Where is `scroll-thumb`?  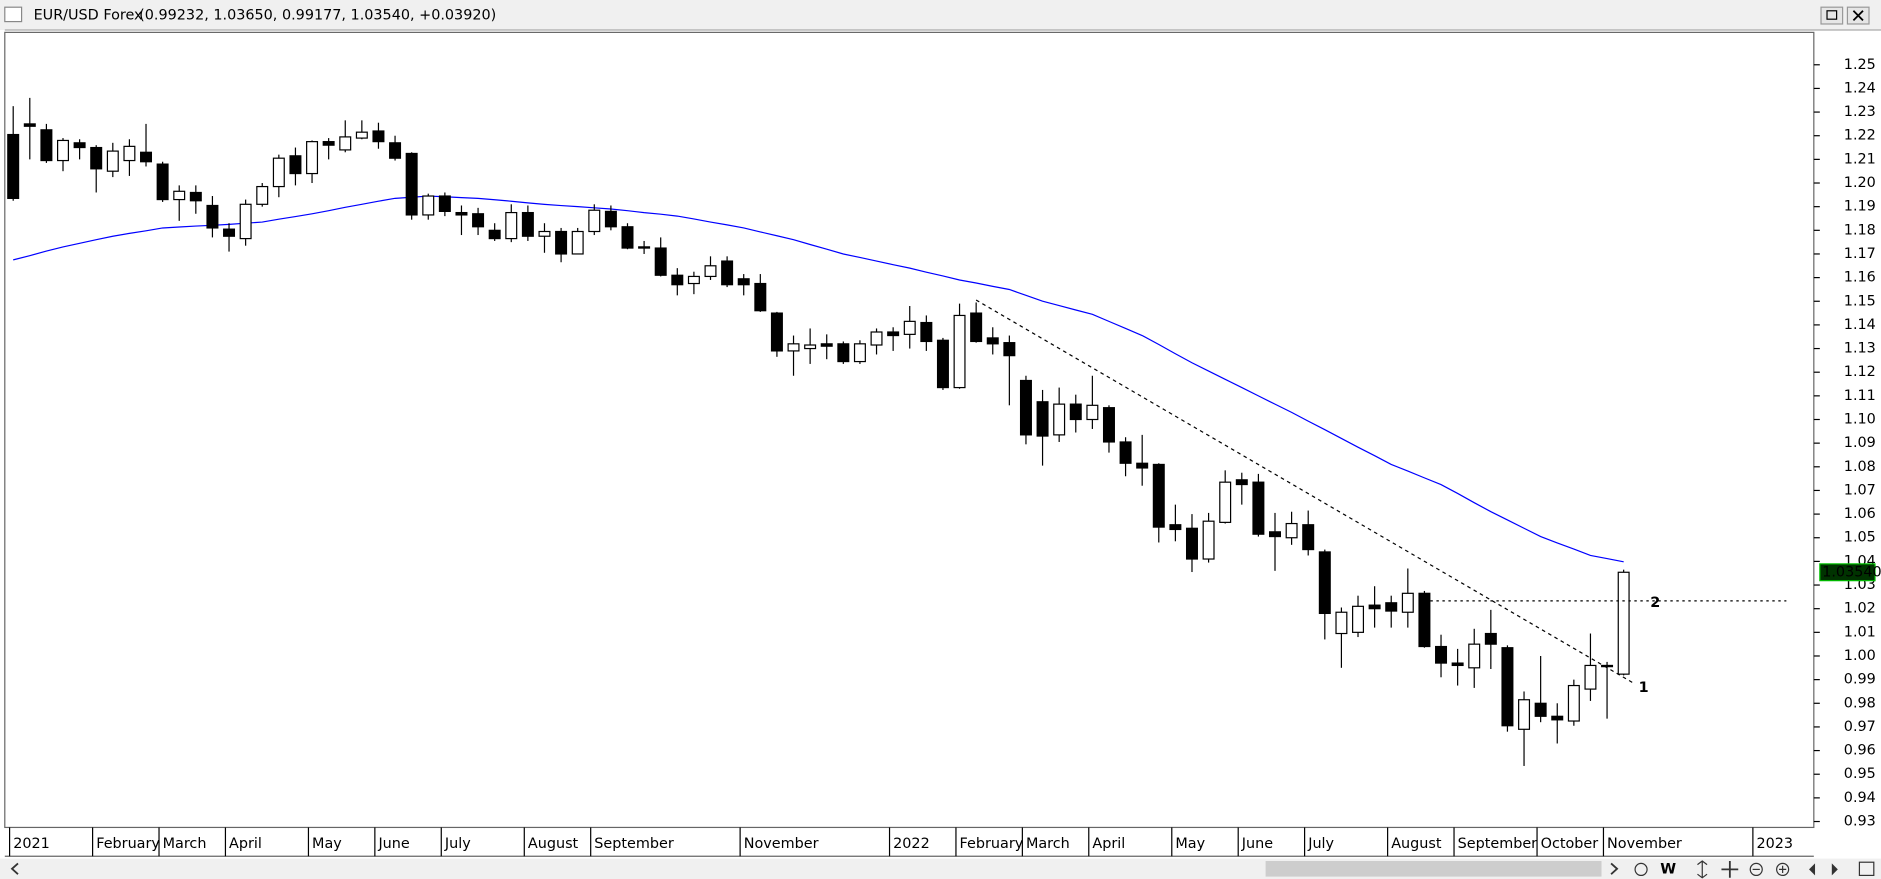 scroll-thumb is located at coordinates (1433, 869).